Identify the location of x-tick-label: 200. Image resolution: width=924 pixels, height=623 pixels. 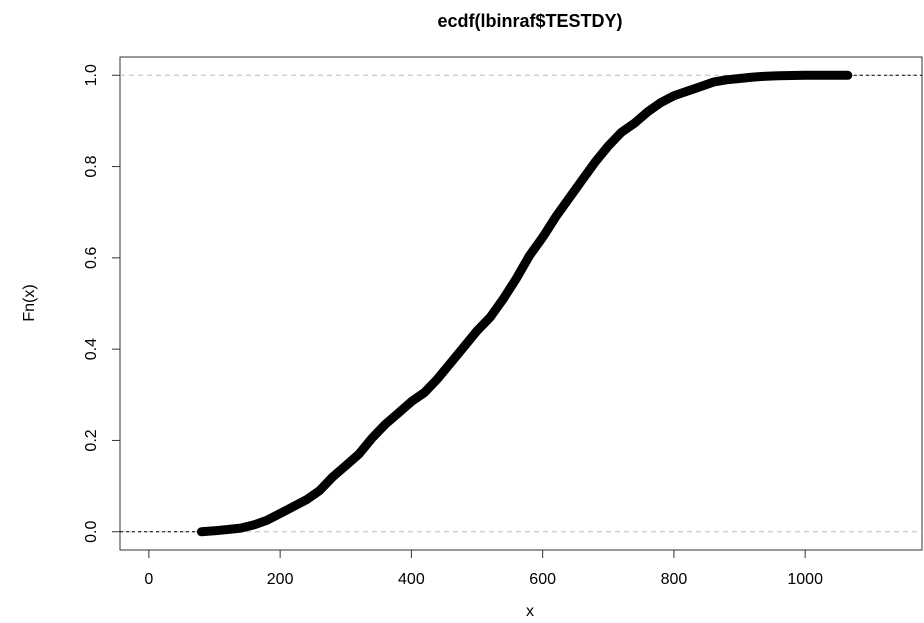
(280, 579).